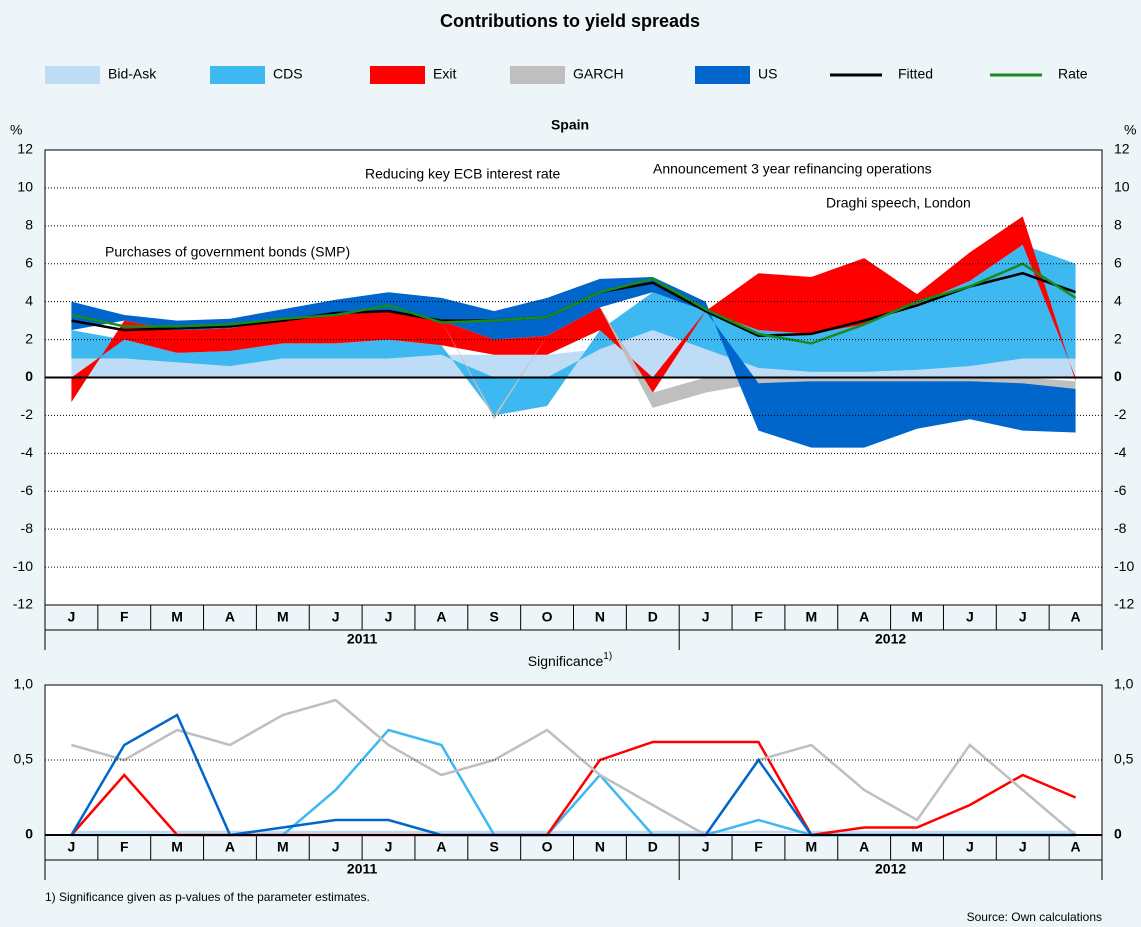  Describe the element at coordinates (915, 74) in the screenshot. I see `legend-label: Fitted` at that location.